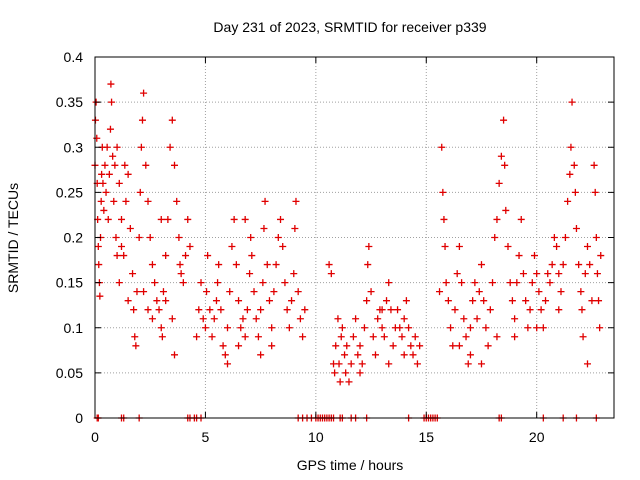 The width and height of the screenshot is (640, 480). What do you see at coordinates (318, 437) in the screenshot?
I see `x-tick-labels: 0 5 10 15 20` at bounding box center [318, 437].